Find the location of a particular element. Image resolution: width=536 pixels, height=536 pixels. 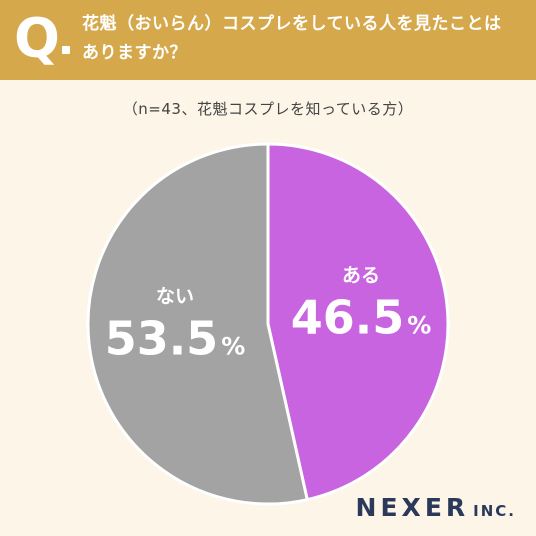

question-header: Q 花魁（おいらん）コスプレをしている人を見たことは ありますか？ is located at coordinates (268, 40).